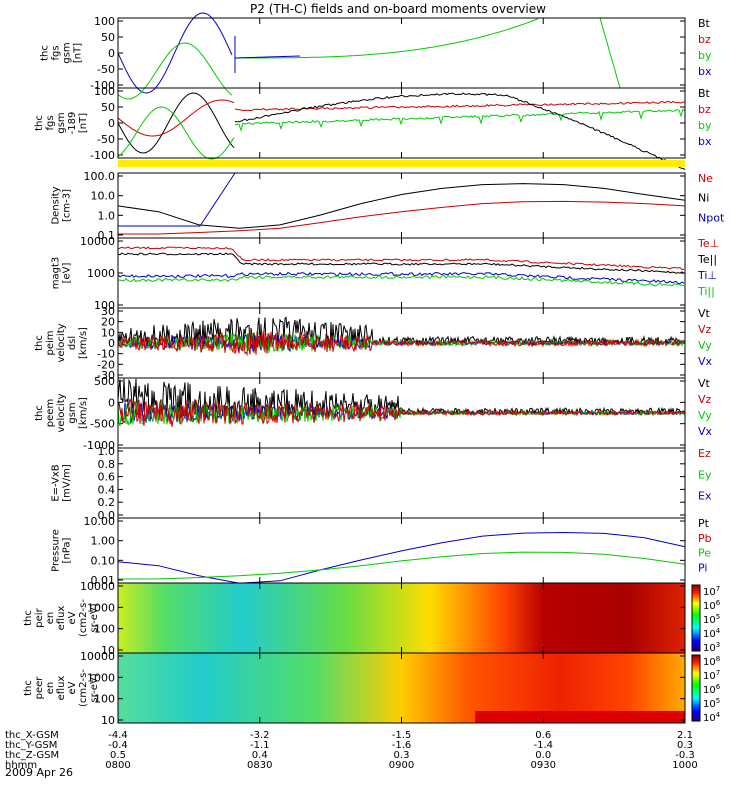  I want to click on panel-1: 100 50 0 -50 -100 thc fgs gsm [nT] Bt bz by bx, so click(376, 56).